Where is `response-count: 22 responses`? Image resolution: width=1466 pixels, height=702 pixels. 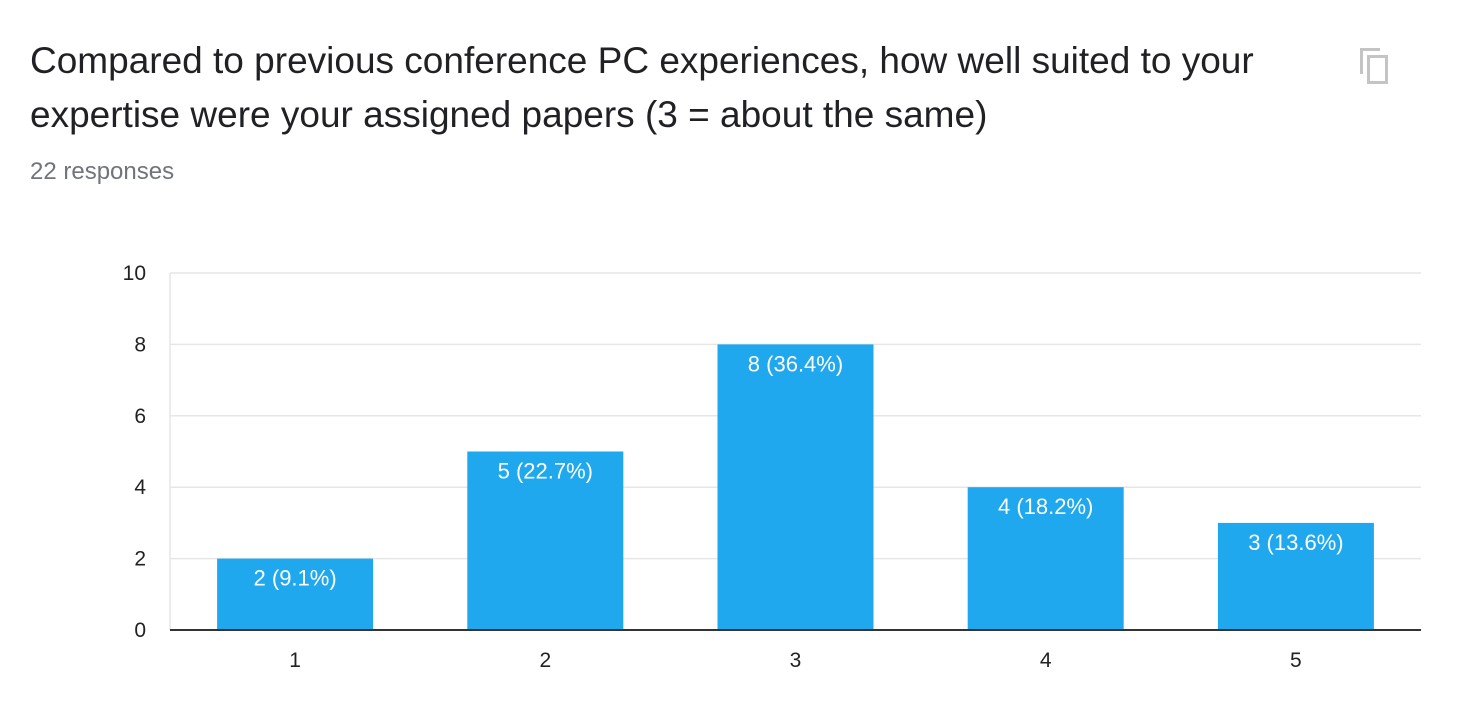 response-count: 22 responses is located at coordinates (102, 171).